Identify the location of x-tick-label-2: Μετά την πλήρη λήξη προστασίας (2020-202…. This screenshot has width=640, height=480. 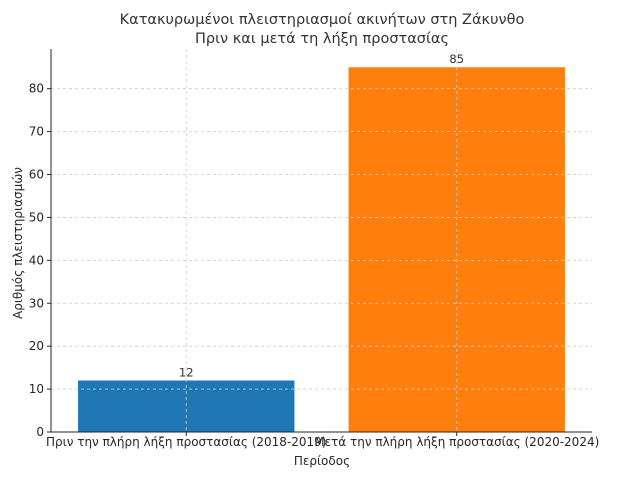
(456, 442).